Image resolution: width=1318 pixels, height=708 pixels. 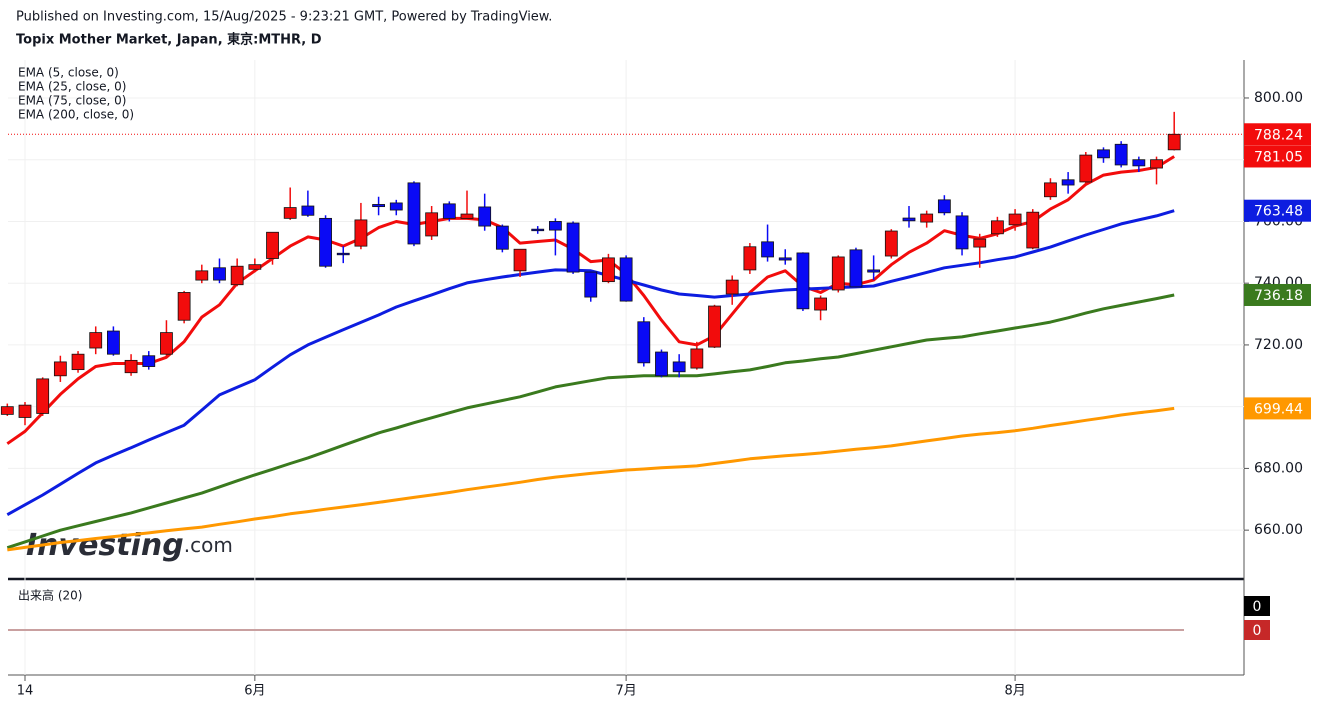 I want to click on y-tick-label: 720.00, so click(x=1278, y=345).